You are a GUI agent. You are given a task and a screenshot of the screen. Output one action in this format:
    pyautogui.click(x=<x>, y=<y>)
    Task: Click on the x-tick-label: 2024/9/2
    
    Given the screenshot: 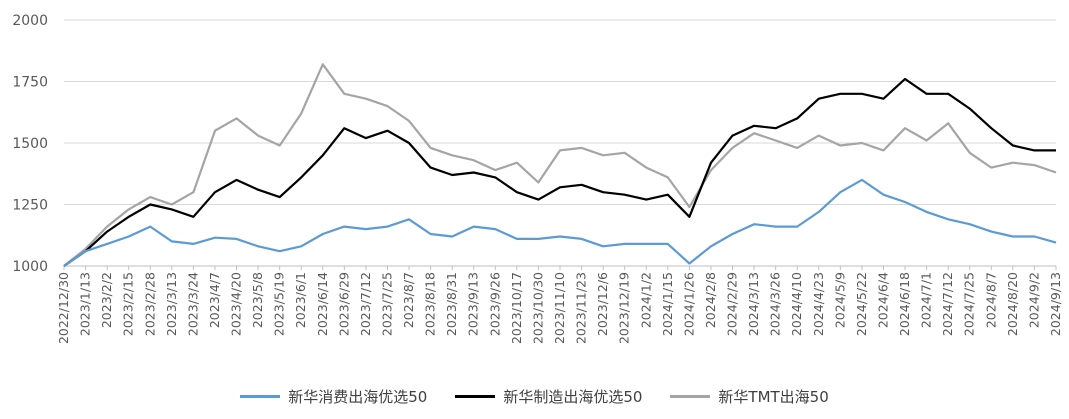 What is the action you would take?
    pyautogui.click(x=1033, y=300)
    